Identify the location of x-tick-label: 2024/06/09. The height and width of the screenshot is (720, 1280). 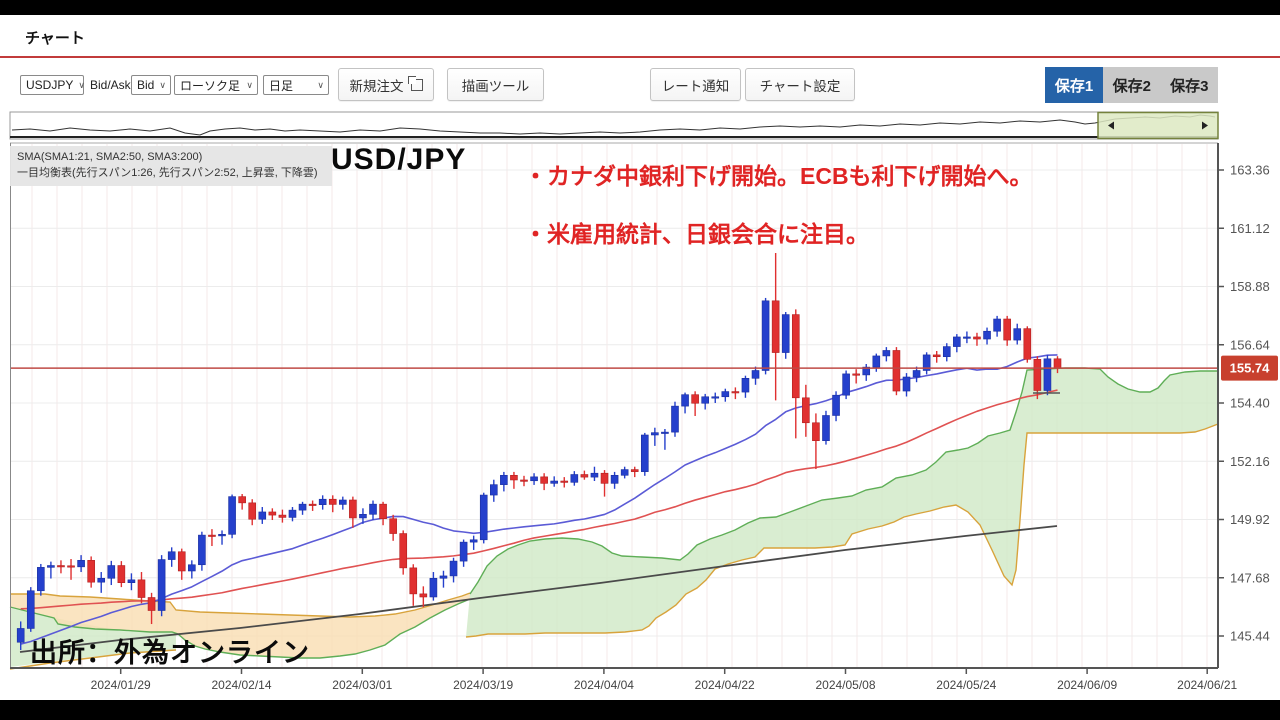
(1087, 685).